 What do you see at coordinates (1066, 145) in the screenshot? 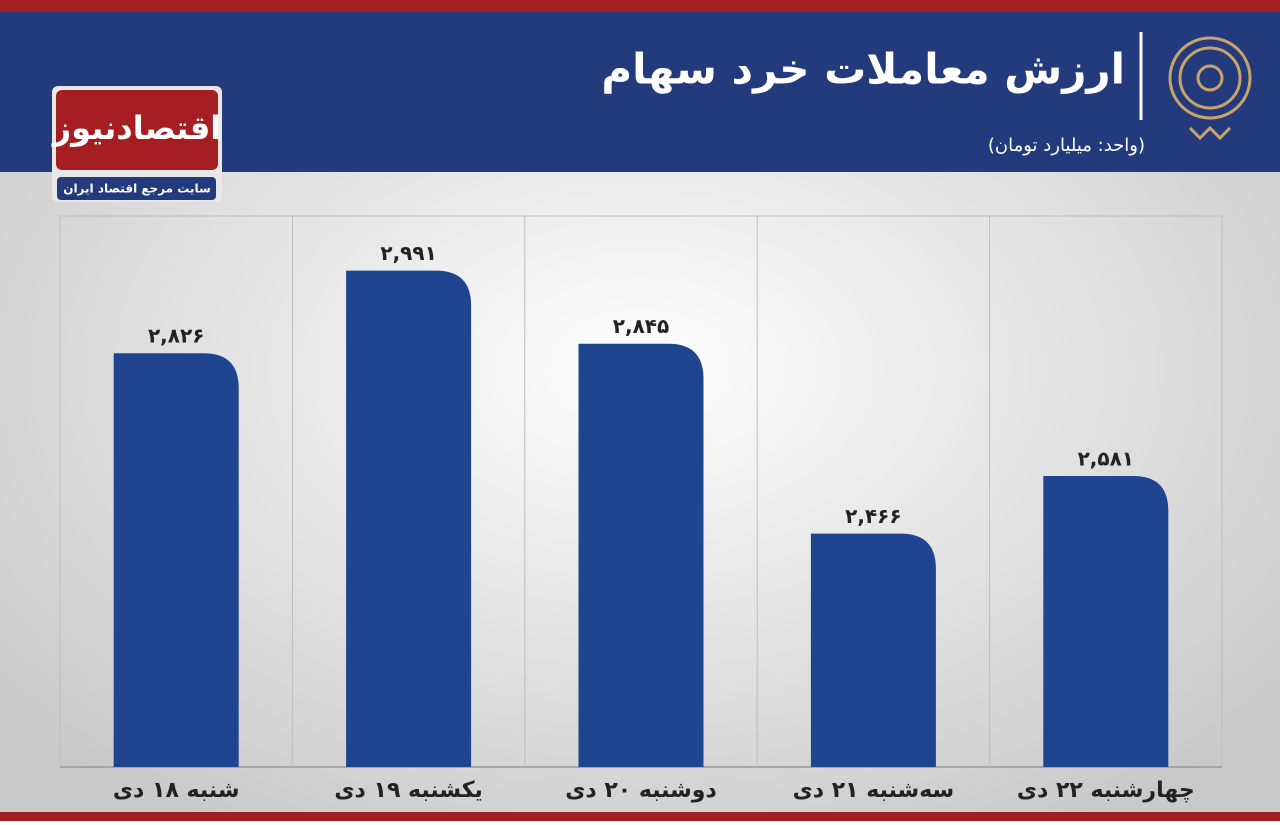
I see `chart-subtitle: (واحد: میلیارد تومان)` at bounding box center [1066, 145].